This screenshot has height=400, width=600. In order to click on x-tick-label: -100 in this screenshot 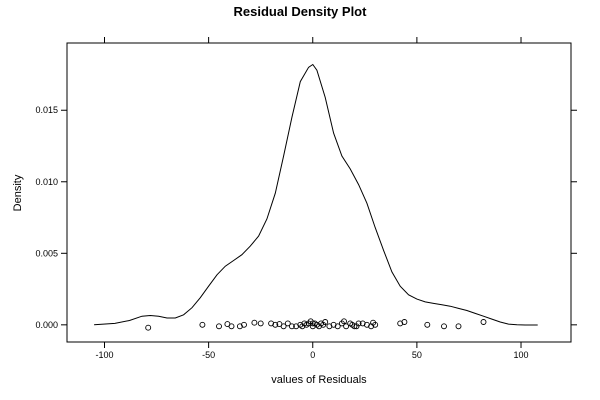, I will do `click(104, 355)`.